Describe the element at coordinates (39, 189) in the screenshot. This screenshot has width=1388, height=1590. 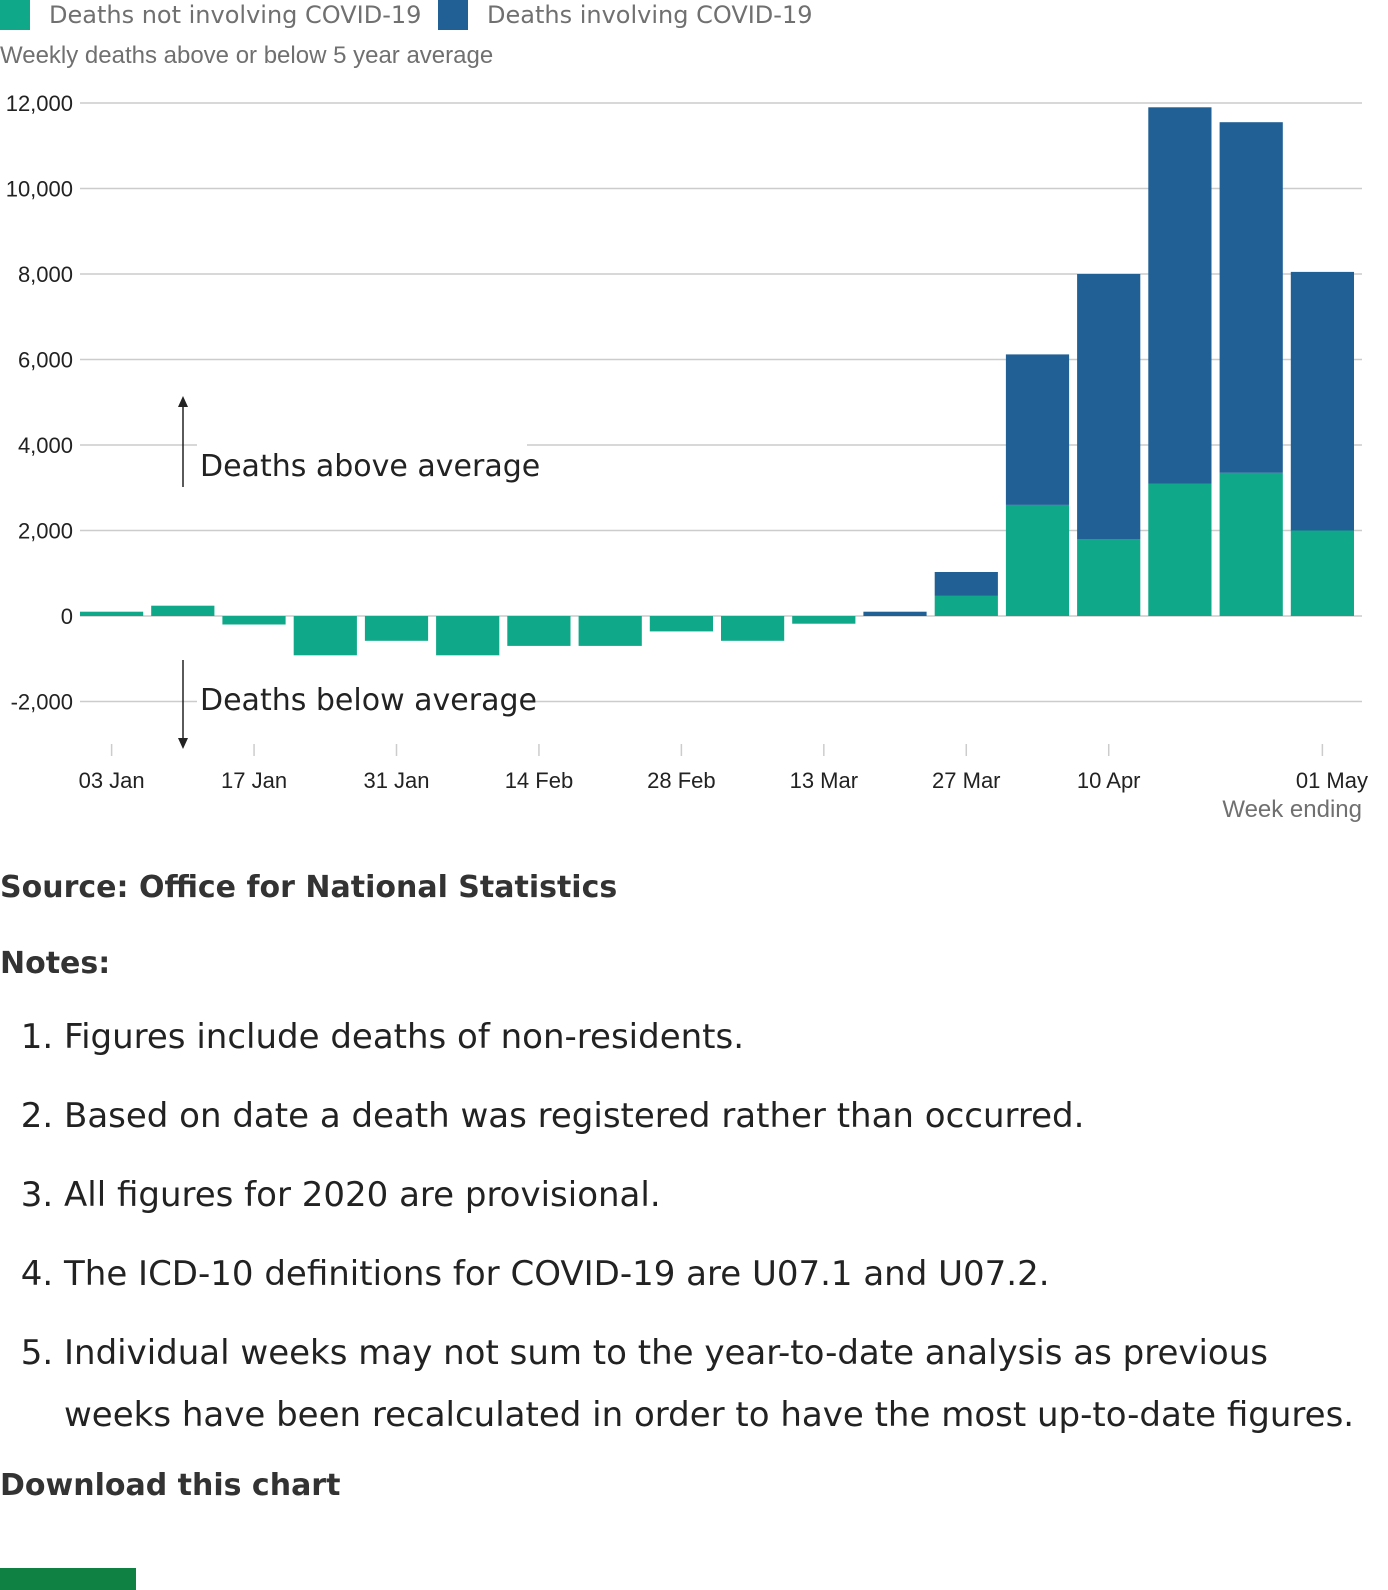
I see `y-tick-label: 10,000` at that location.